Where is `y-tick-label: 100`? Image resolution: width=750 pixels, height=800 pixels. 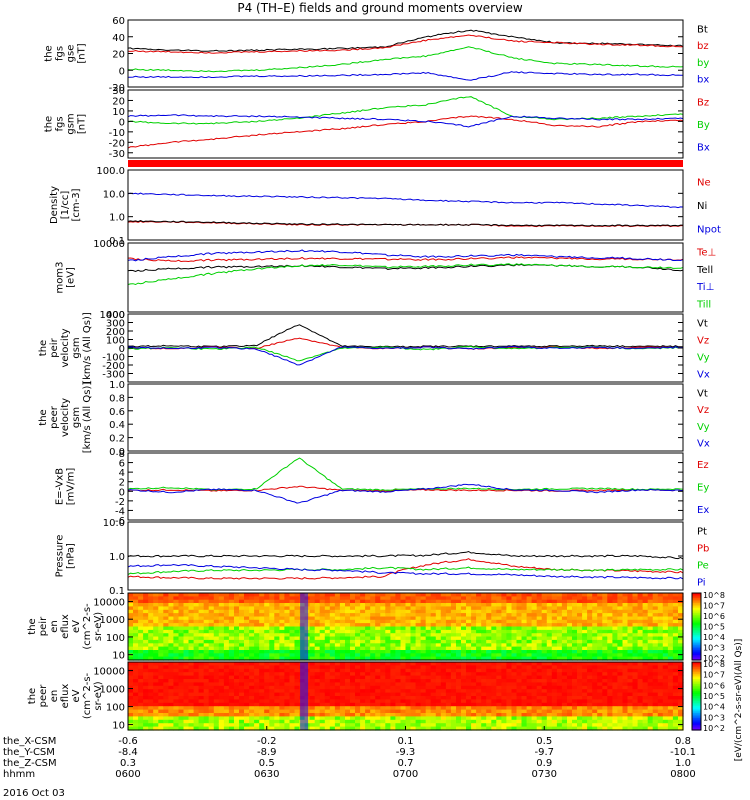
y-tick-label: 100 is located at coordinates (115, 638).